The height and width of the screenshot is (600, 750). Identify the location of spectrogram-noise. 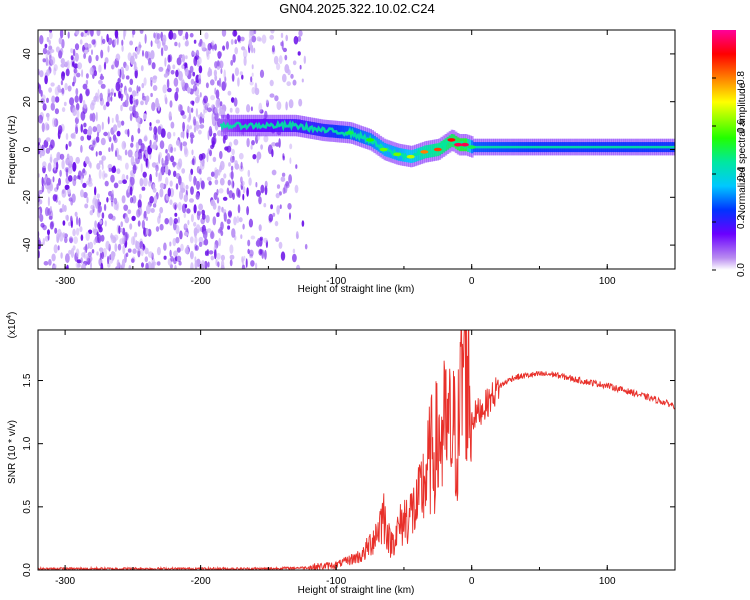
(173, 149).